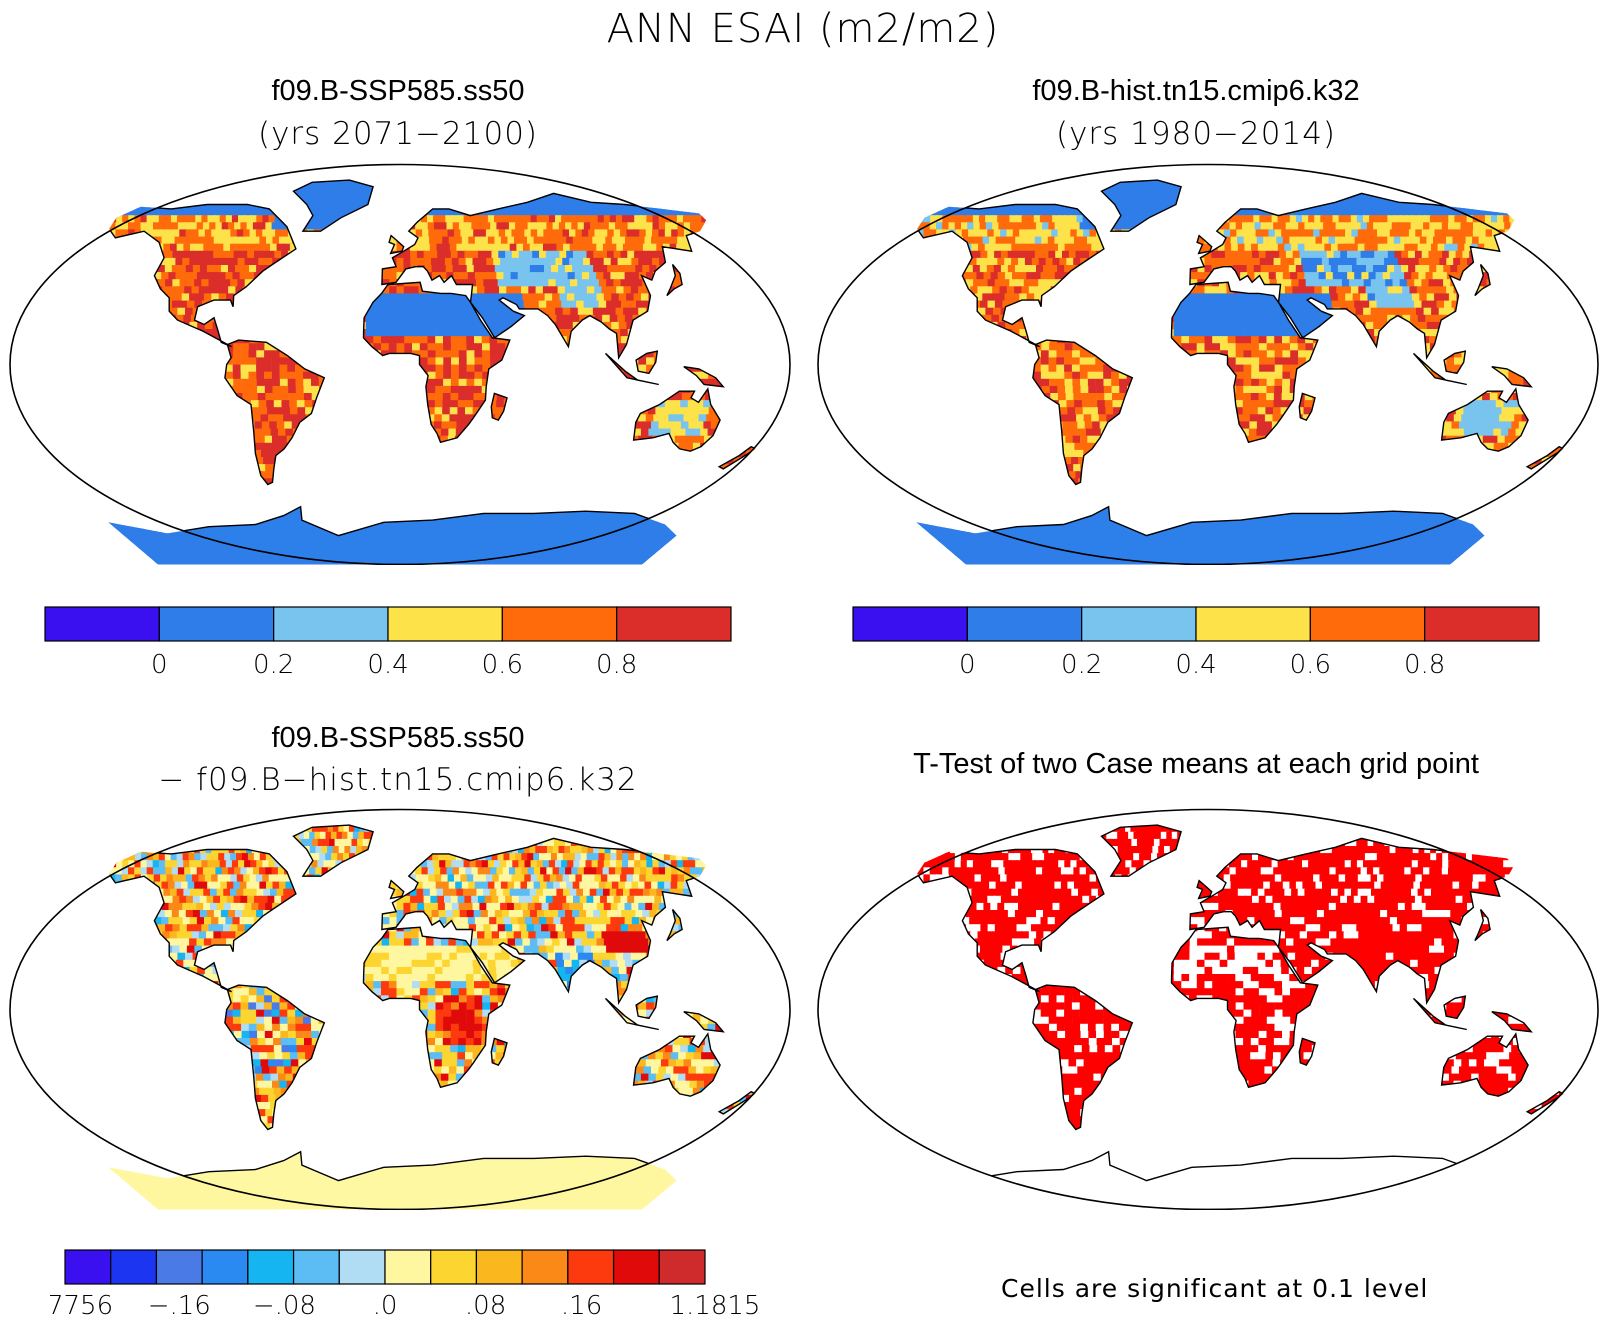  I want to click on colorbar-top-left: 0 0.2 0.4 0.6 0.8, so click(388, 643).